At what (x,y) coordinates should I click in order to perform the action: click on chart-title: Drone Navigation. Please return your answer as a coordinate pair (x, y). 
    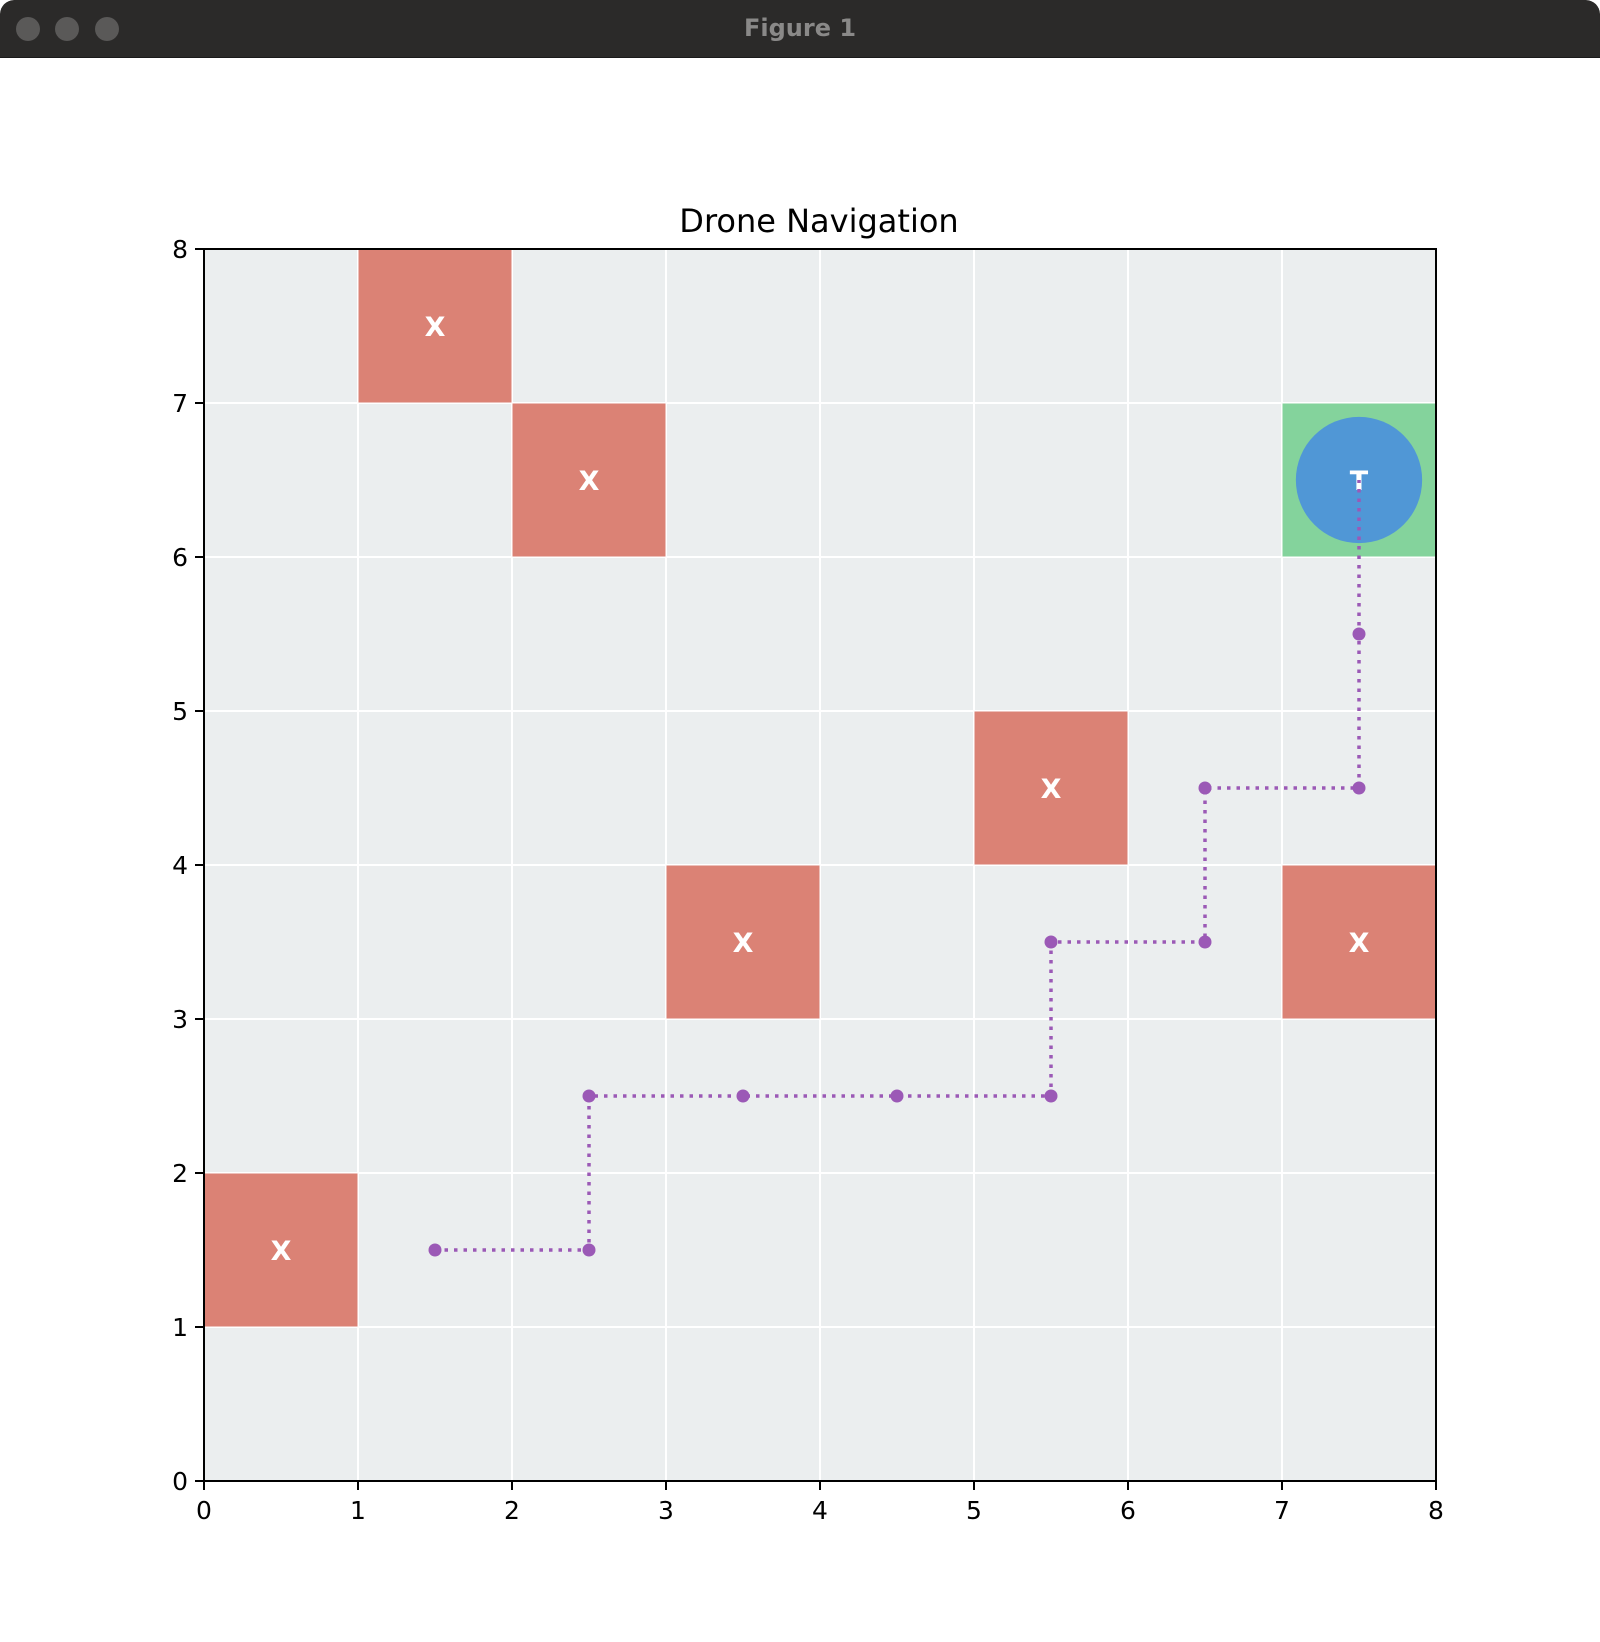
    Looking at the image, I should click on (818, 221).